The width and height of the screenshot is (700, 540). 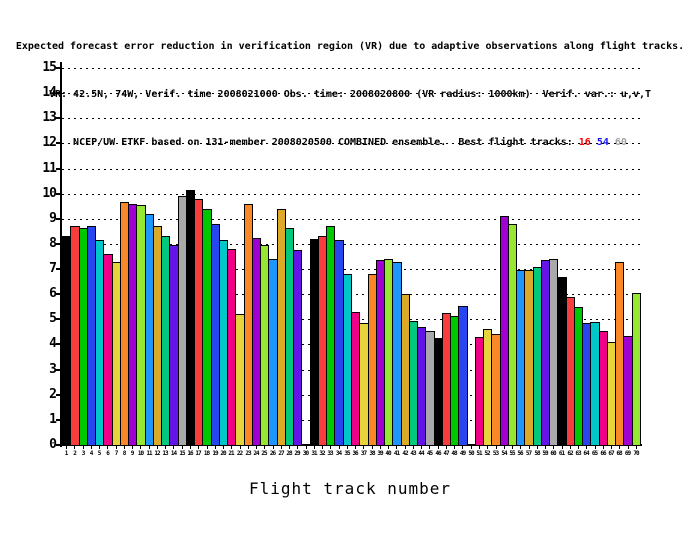 I want to click on x-tick-label-43: 43, so click(x=413, y=453).